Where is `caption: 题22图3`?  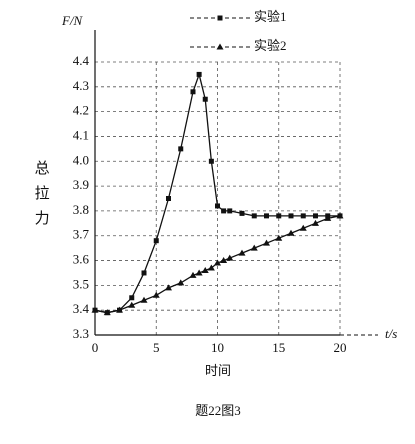
caption: 题22图3 is located at coordinates (218, 410).